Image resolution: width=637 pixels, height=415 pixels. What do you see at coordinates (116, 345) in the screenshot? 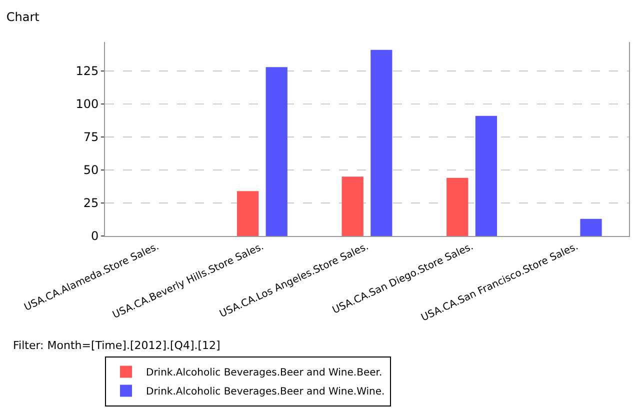
I see `text: Filter: Month=[Time].[2012].[Q4].[12]` at bounding box center [116, 345].